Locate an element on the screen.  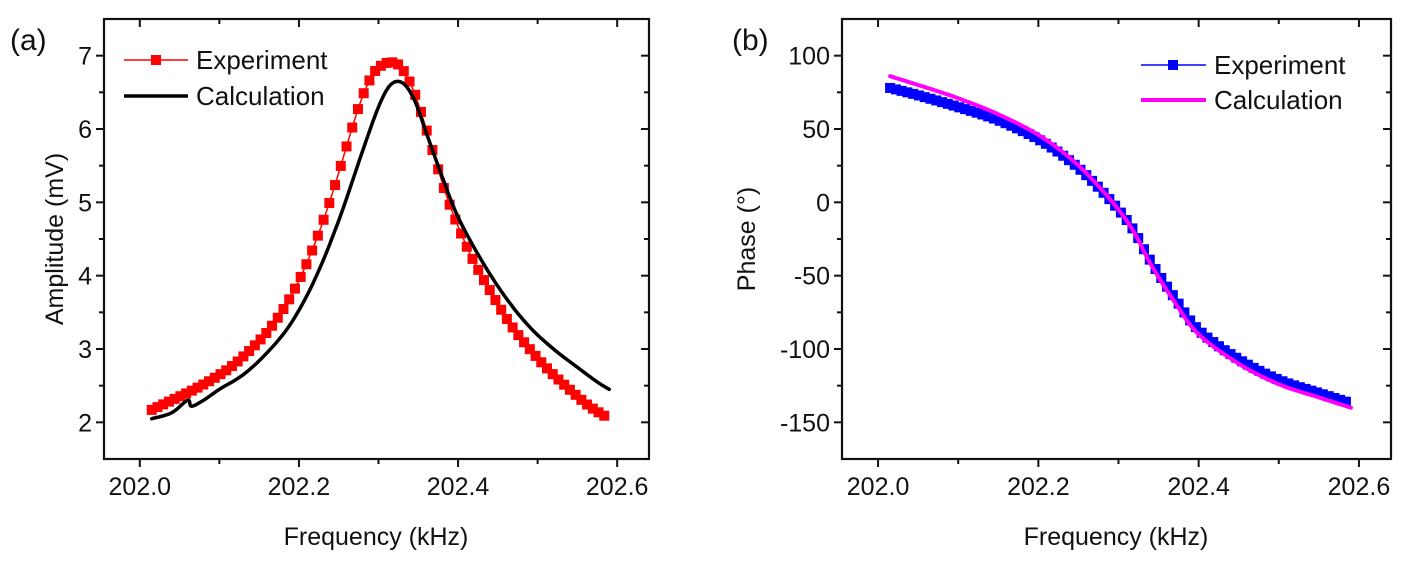
legend-experiment-label: Experiment is located at coordinates (262, 60).